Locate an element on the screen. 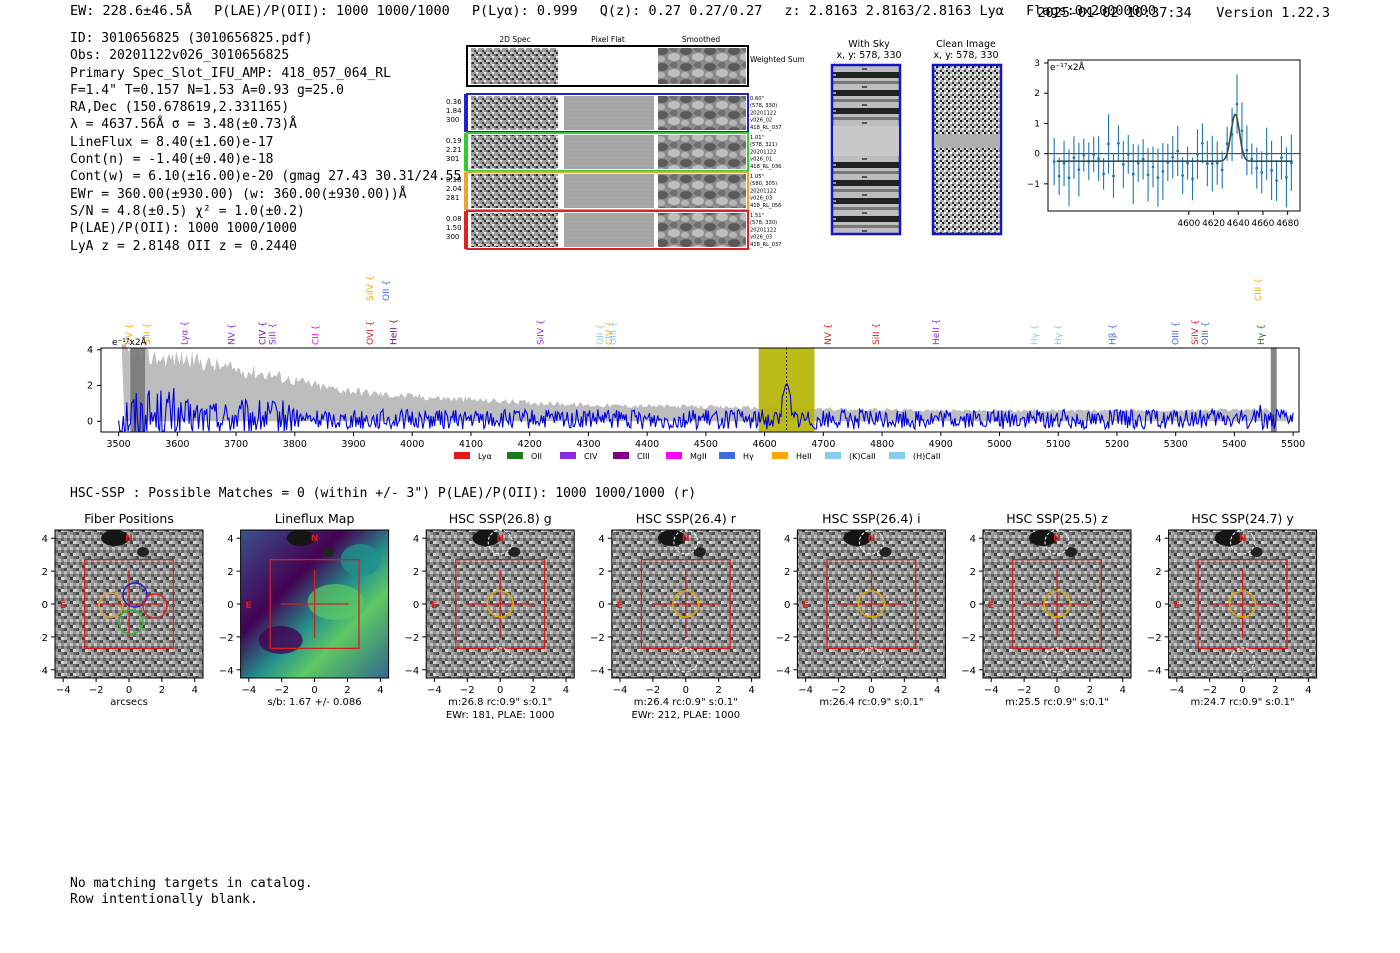 The height and width of the screenshot is (953, 1400). clean-image-title: Clean Image is located at coordinates (966, 44).